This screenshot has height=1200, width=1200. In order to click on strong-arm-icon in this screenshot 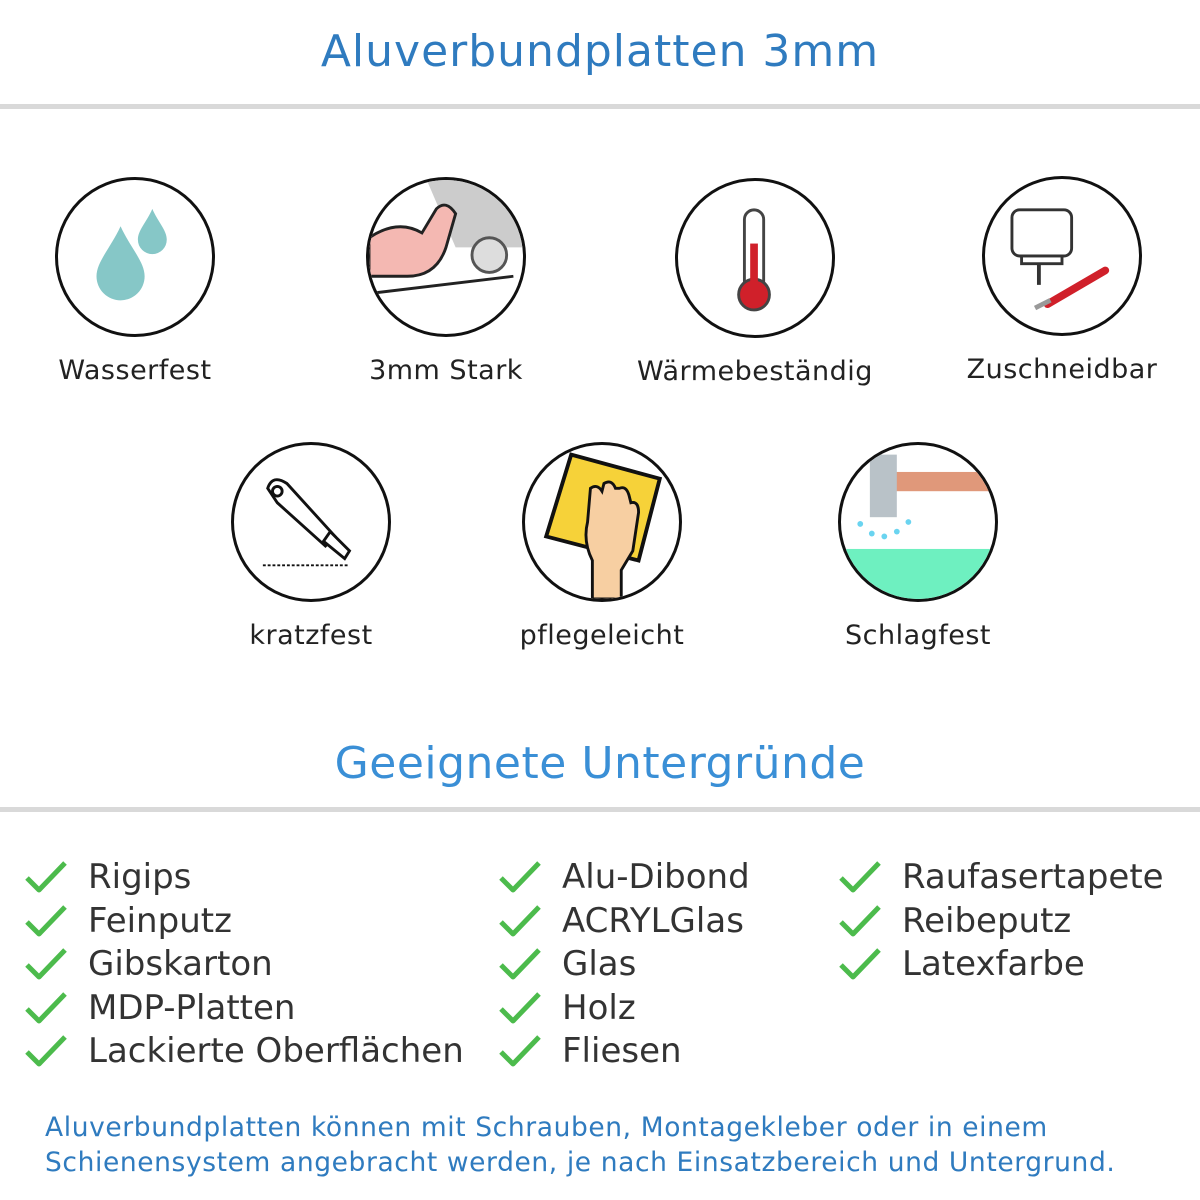, I will do `click(446, 257)`.